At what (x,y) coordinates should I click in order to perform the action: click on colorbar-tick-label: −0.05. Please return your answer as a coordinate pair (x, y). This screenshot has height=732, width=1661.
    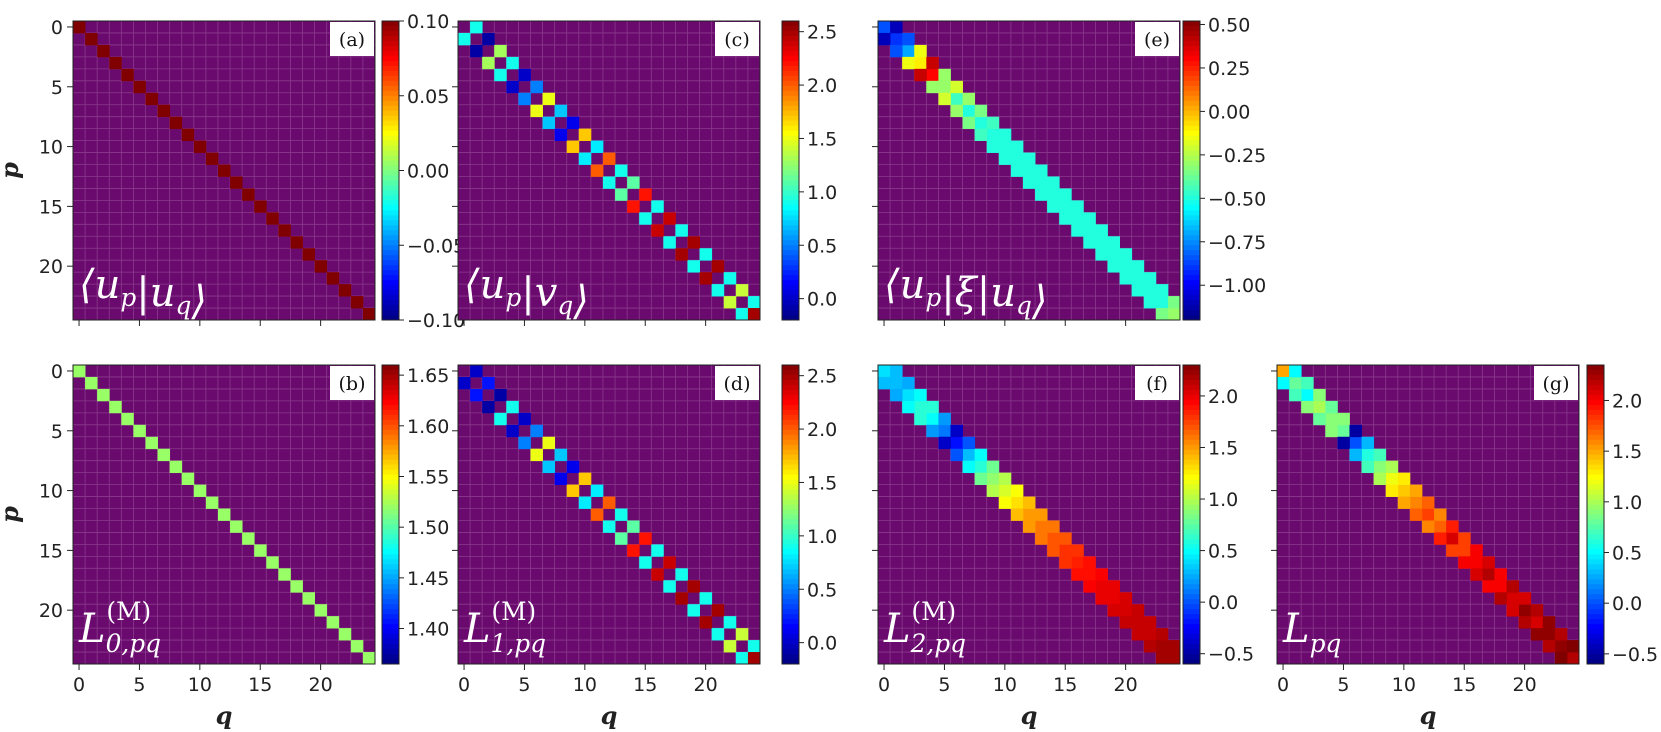
    Looking at the image, I should click on (436, 246).